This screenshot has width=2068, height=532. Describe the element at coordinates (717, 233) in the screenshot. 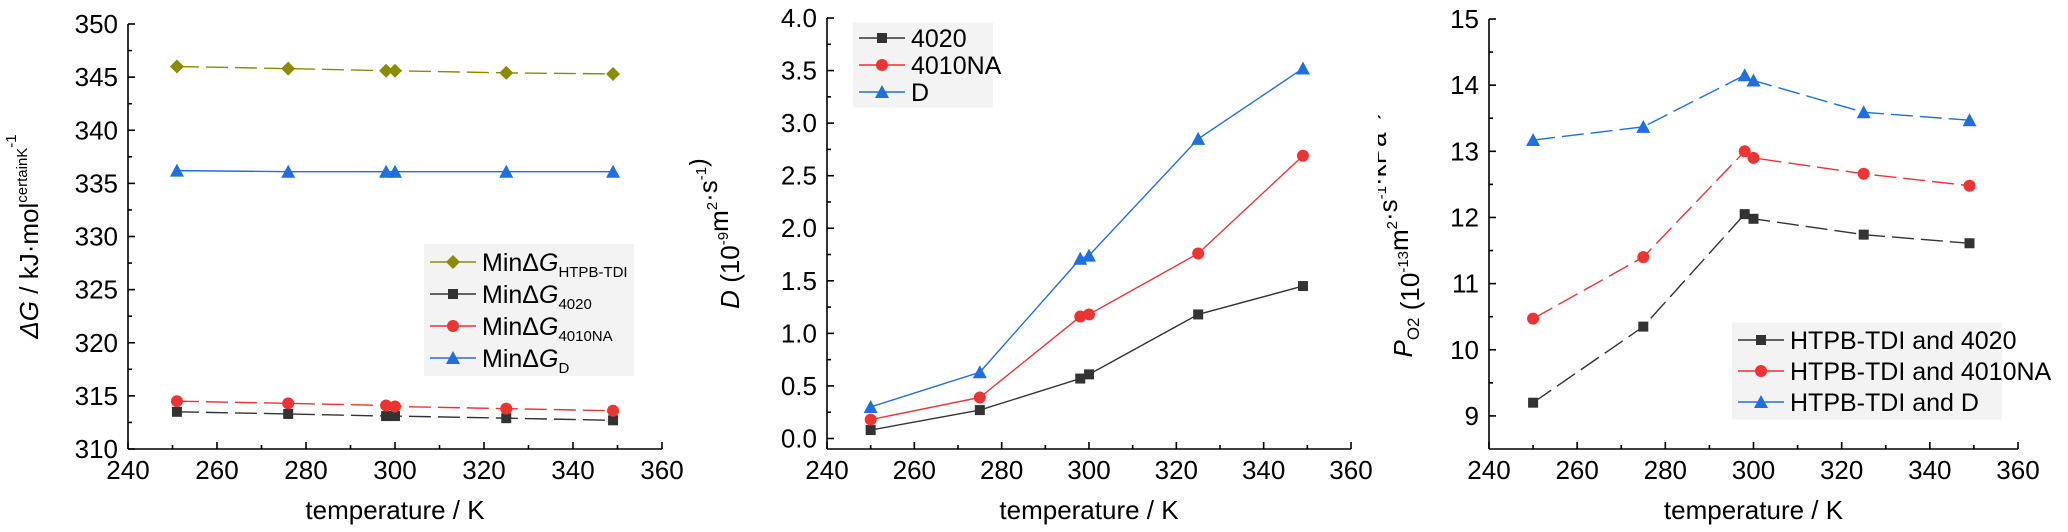

I see `y-axis-label: D (10-9m2·s-1)` at that location.